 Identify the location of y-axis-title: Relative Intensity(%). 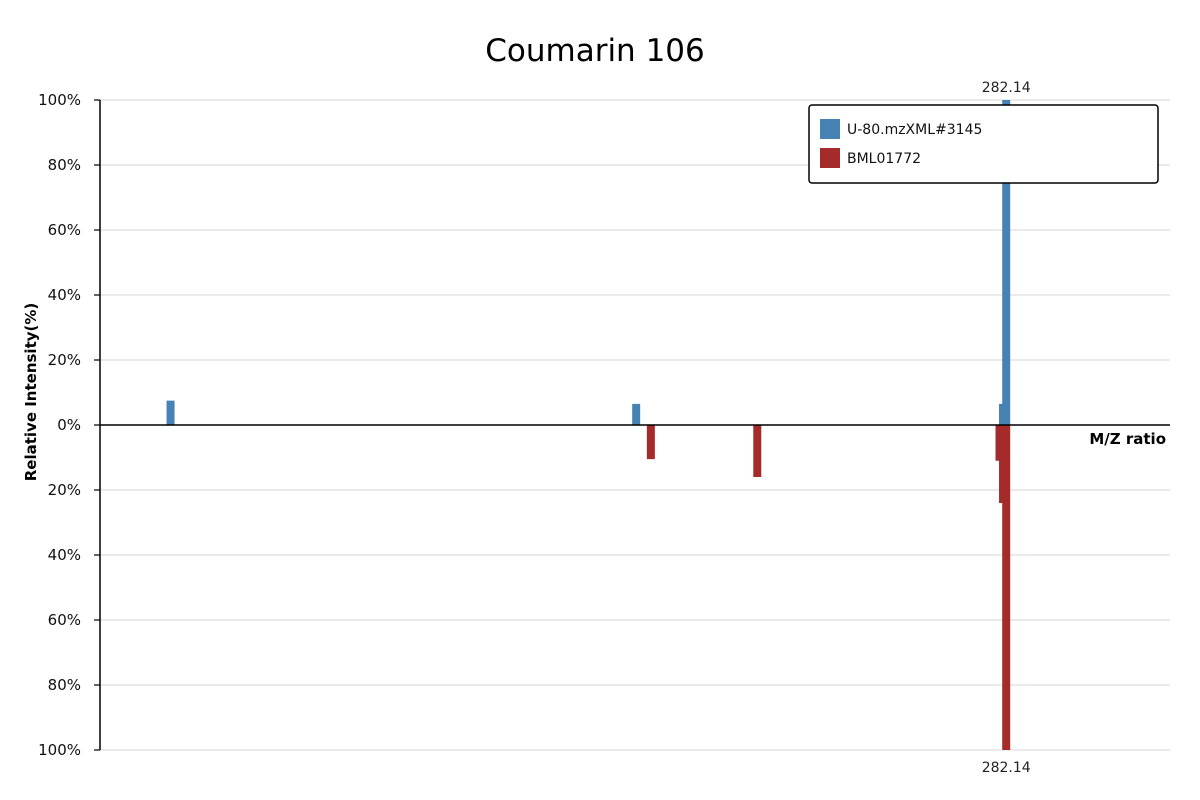
(31, 392).